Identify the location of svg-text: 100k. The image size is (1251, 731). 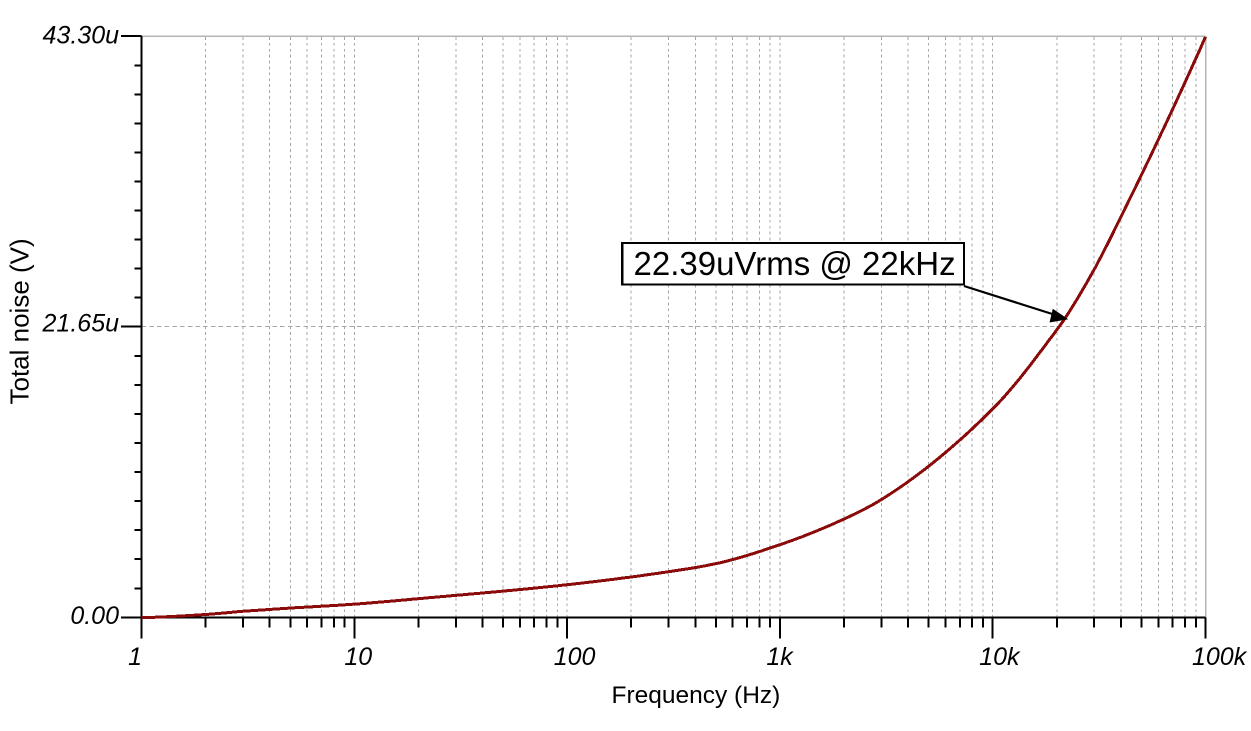
(1220, 657).